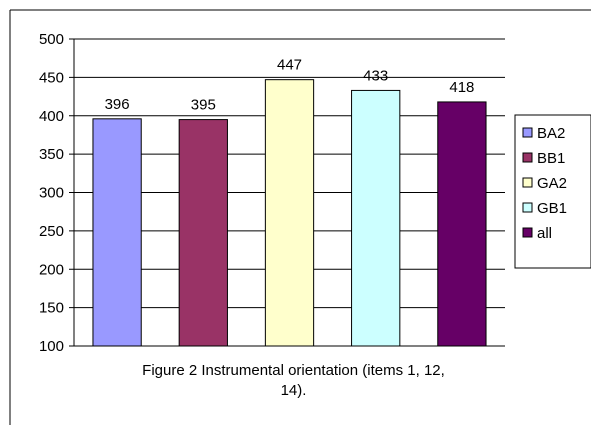  What do you see at coordinates (51, 39) in the screenshot?
I see `y-tick-label: 500` at bounding box center [51, 39].